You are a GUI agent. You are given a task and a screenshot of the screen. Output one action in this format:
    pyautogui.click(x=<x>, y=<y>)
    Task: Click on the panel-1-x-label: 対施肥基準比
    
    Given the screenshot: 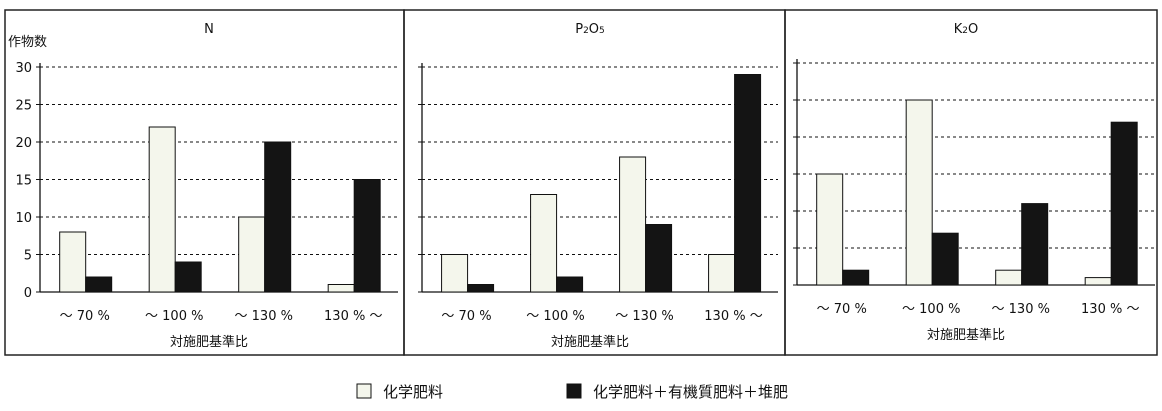 What is the action you would take?
    pyautogui.click(x=209, y=342)
    